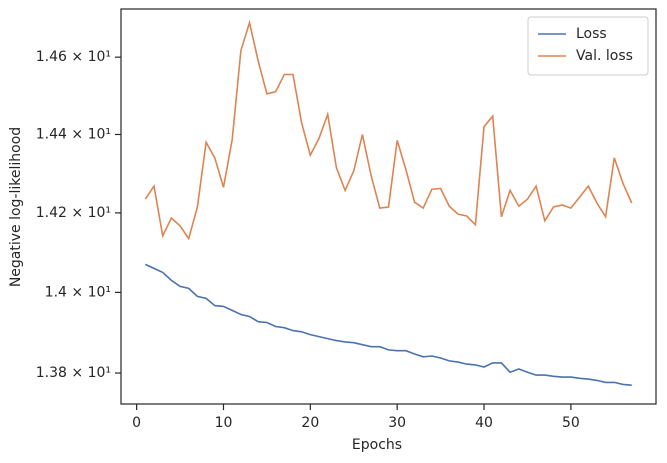 The width and height of the screenshot is (667, 463). What do you see at coordinates (397, 423) in the screenshot?
I see `x-tick-label: 30` at bounding box center [397, 423].